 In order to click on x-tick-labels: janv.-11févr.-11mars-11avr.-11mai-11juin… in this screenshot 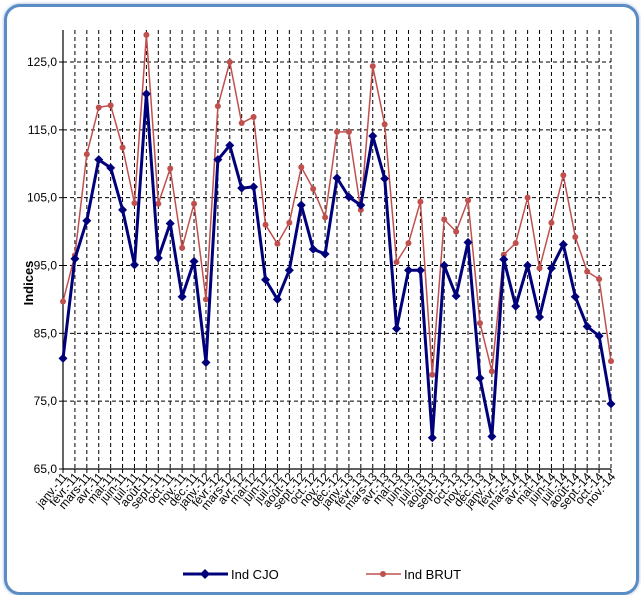, I will do `click(326, 491)`.